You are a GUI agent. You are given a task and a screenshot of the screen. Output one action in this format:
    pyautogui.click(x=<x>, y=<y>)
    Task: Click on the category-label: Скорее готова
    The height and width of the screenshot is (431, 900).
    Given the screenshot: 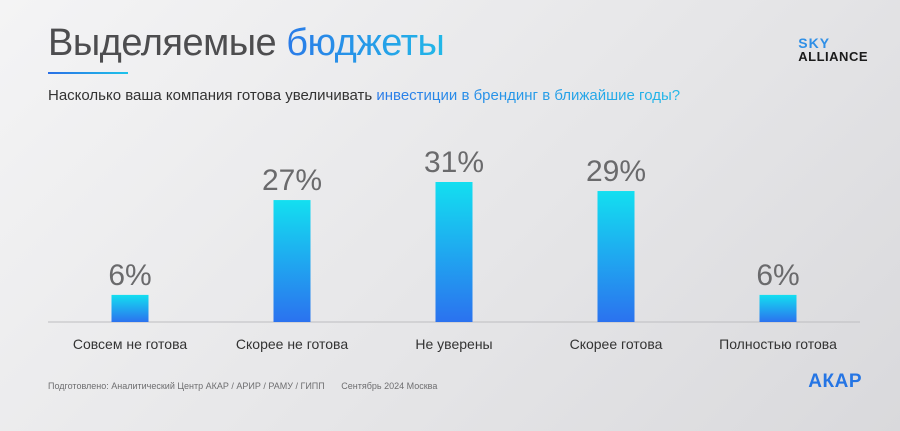 What is the action you would take?
    pyautogui.click(x=616, y=344)
    